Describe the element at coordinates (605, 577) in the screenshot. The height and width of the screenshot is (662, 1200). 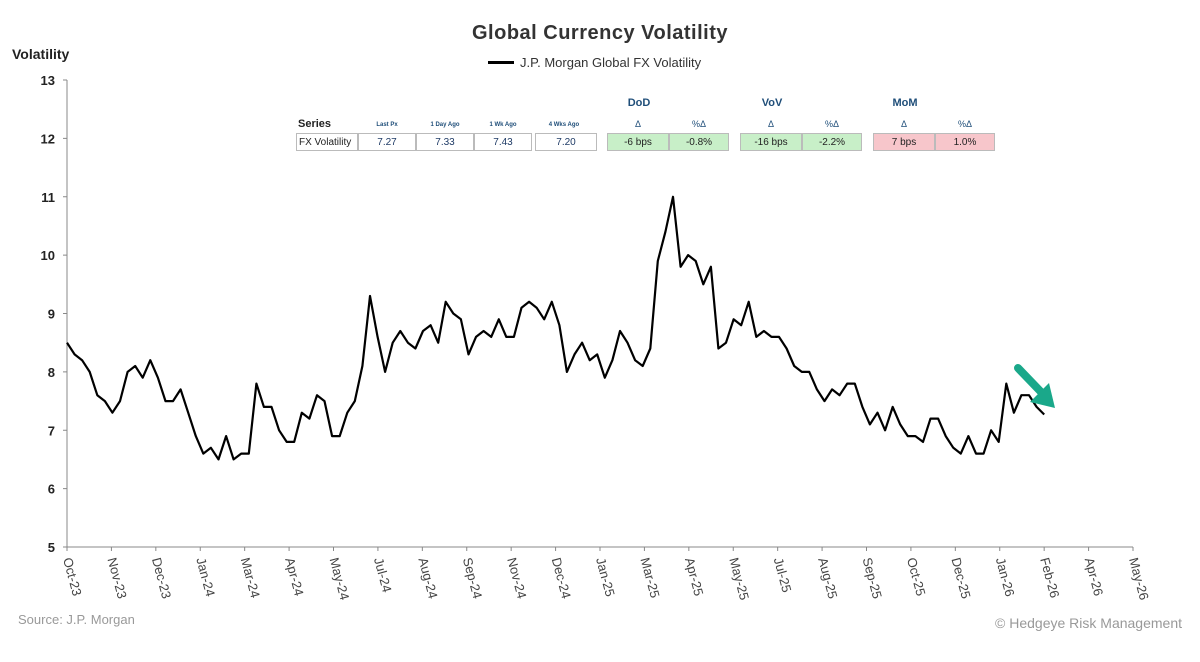
I see `x-tick-label: Jan-25` at that location.